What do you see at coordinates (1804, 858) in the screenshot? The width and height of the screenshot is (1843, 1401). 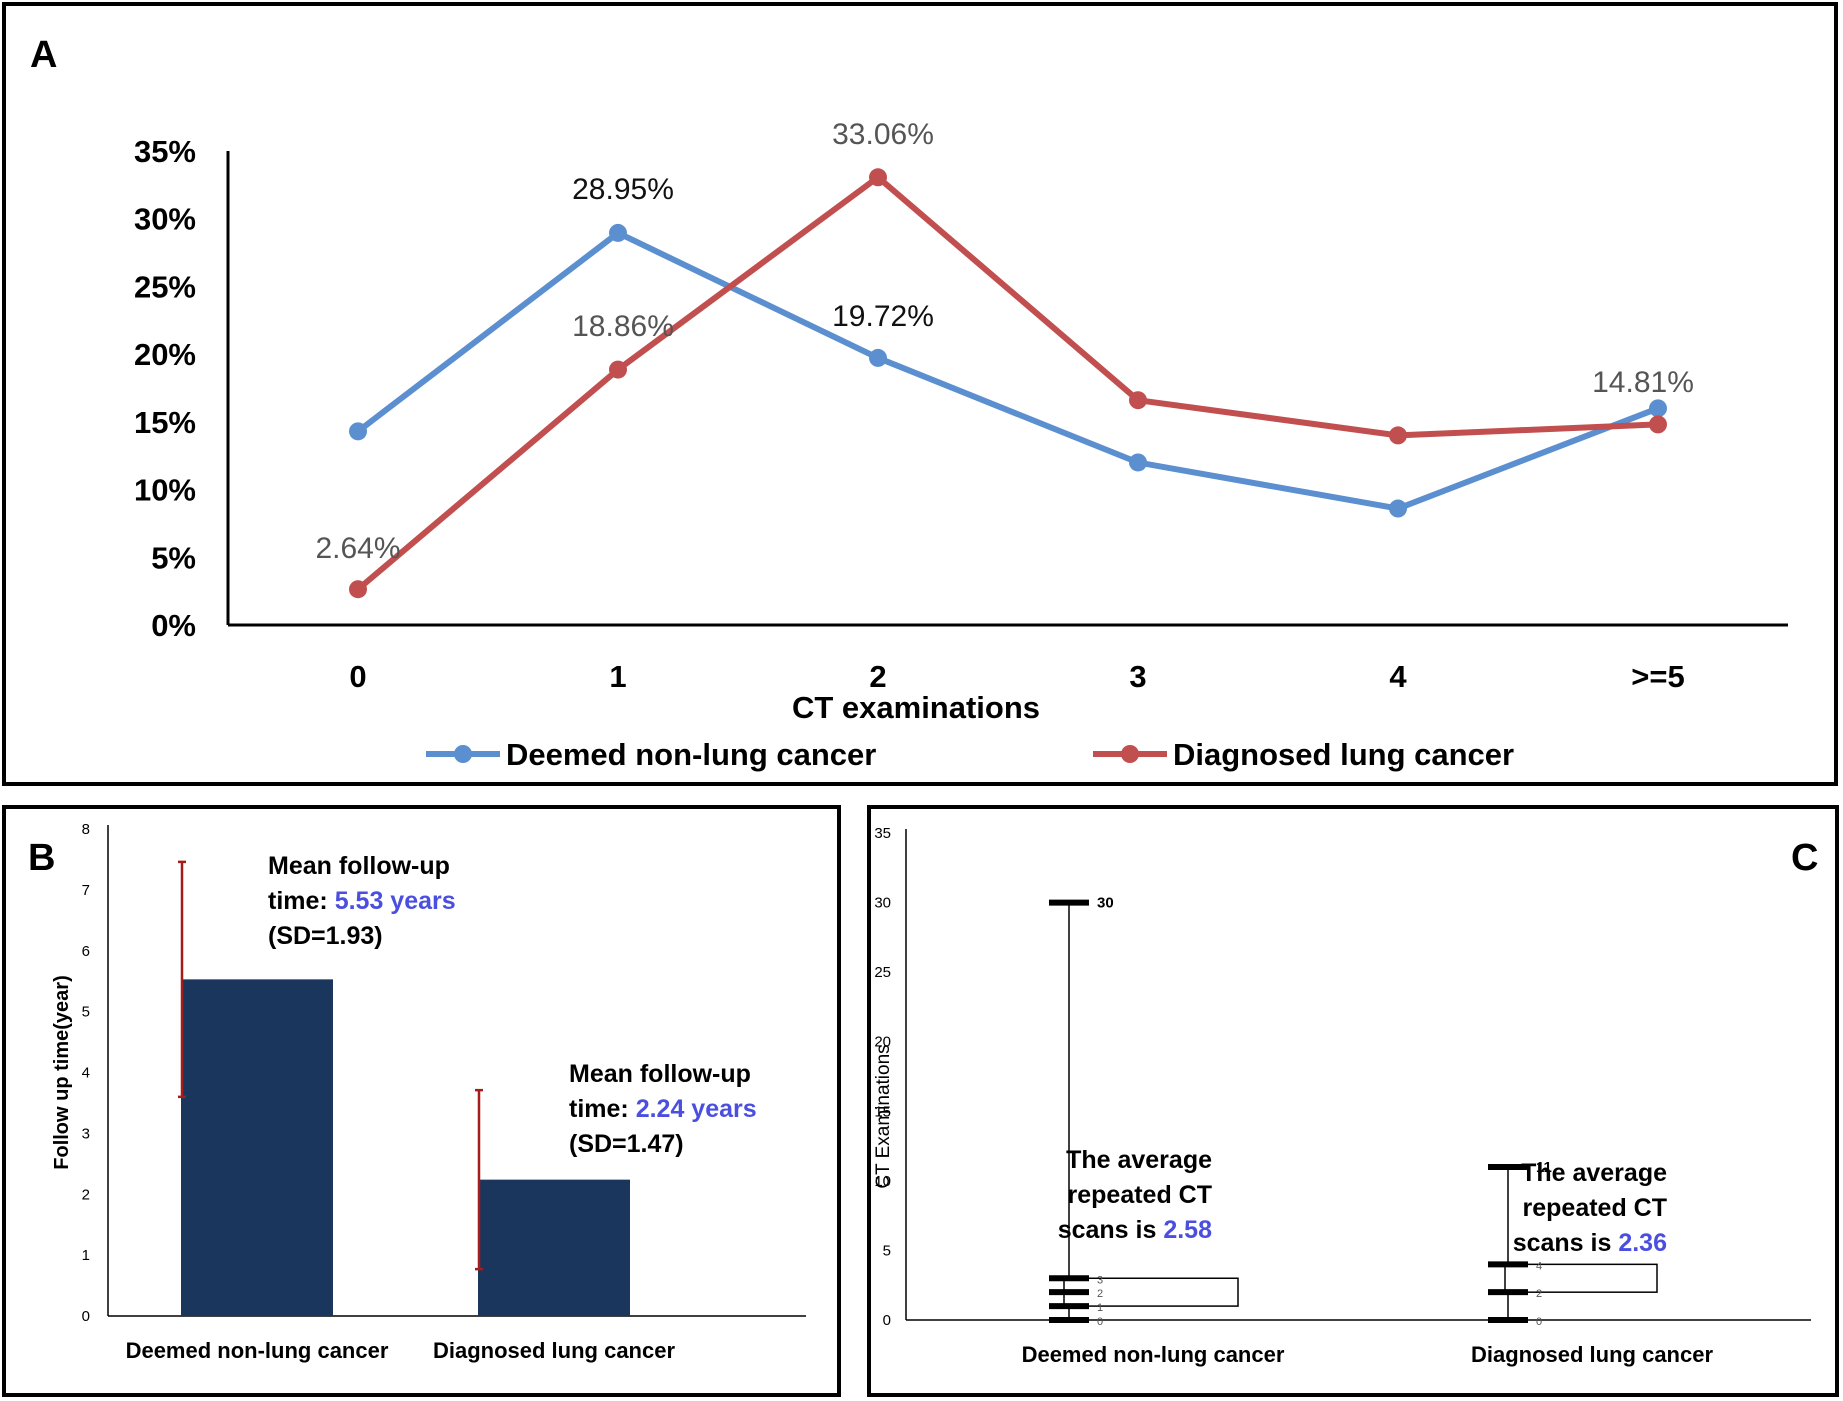 I see `panel-label-c: C` at bounding box center [1804, 858].